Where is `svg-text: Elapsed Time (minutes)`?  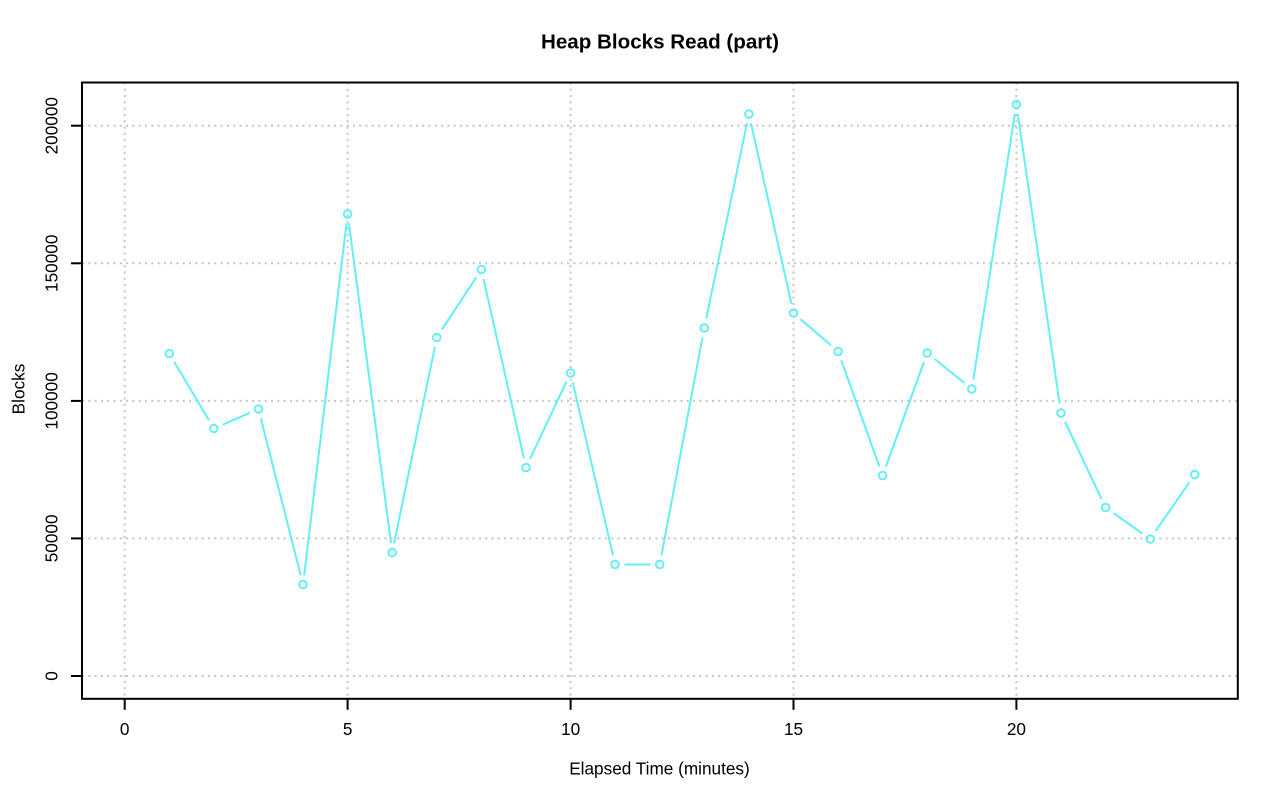 svg-text: Elapsed Time (minutes) is located at coordinates (659, 769).